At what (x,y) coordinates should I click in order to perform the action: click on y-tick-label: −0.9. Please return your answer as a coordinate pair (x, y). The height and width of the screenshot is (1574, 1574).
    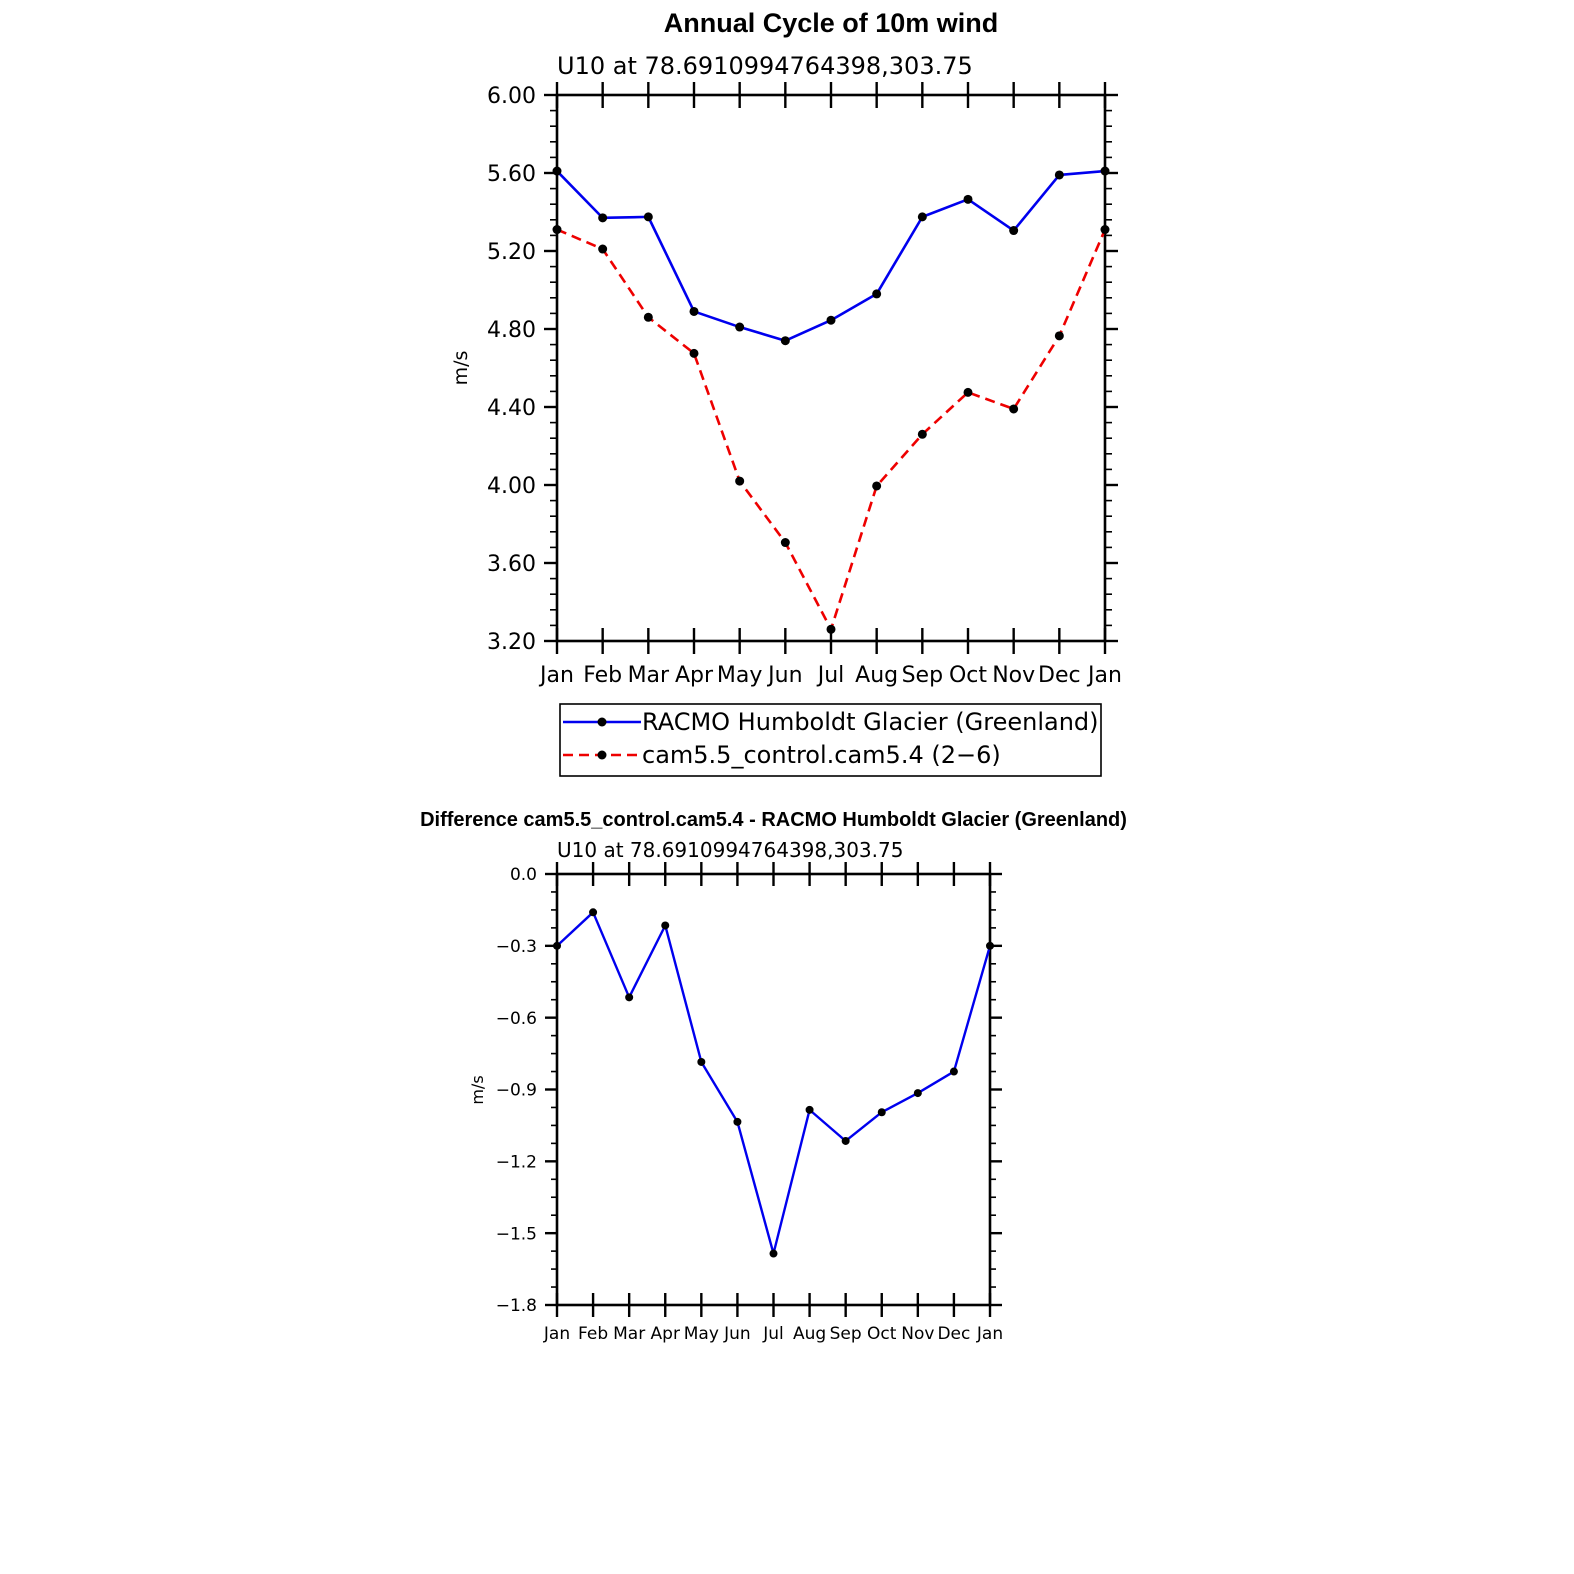
    Looking at the image, I should click on (516, 1091).